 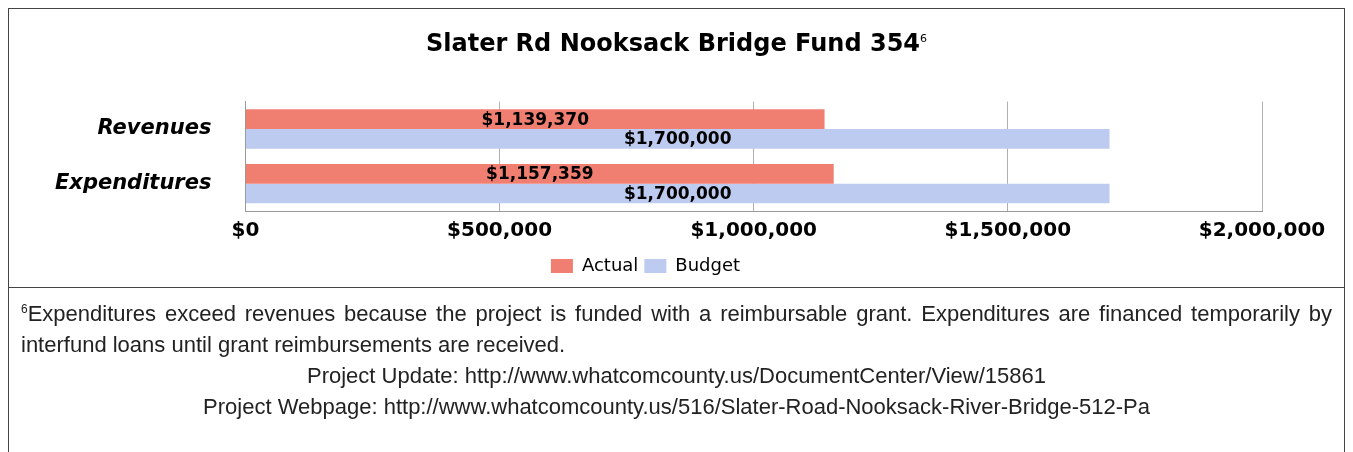 I want to click on x-tick-label: $1,500,000, so click(x=1008, y=229).